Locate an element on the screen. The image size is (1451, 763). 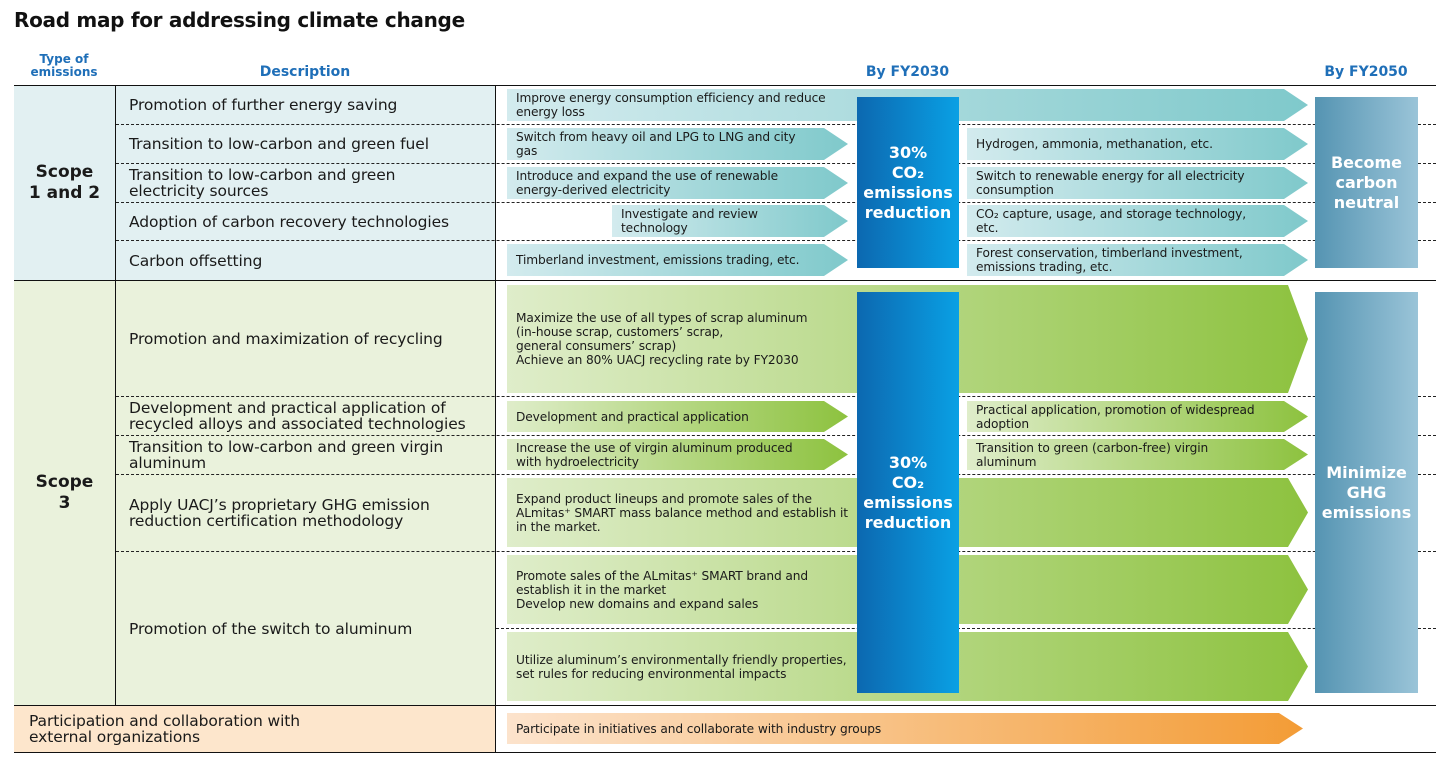
target-2050-line: Become is located at coordinates (1366, 162).